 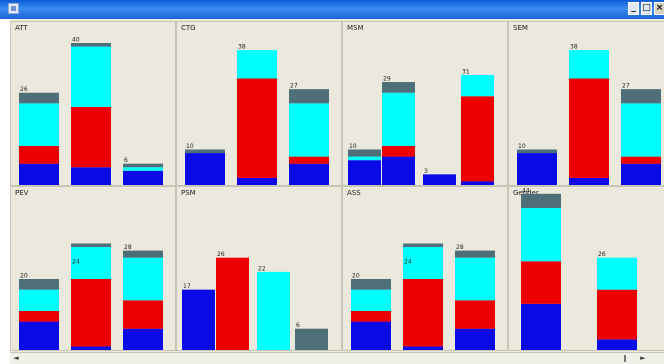 What do you see at coordinates (602, 254) in the screenshot?
I see `bar-value-label: 26` at bounding box center [602, 254].